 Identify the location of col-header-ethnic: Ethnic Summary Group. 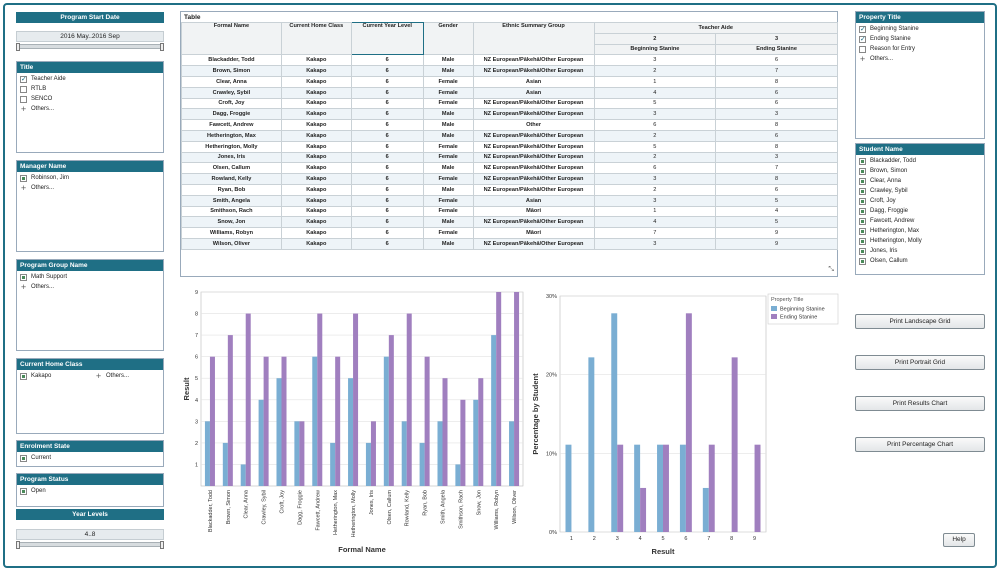
(533, 38).